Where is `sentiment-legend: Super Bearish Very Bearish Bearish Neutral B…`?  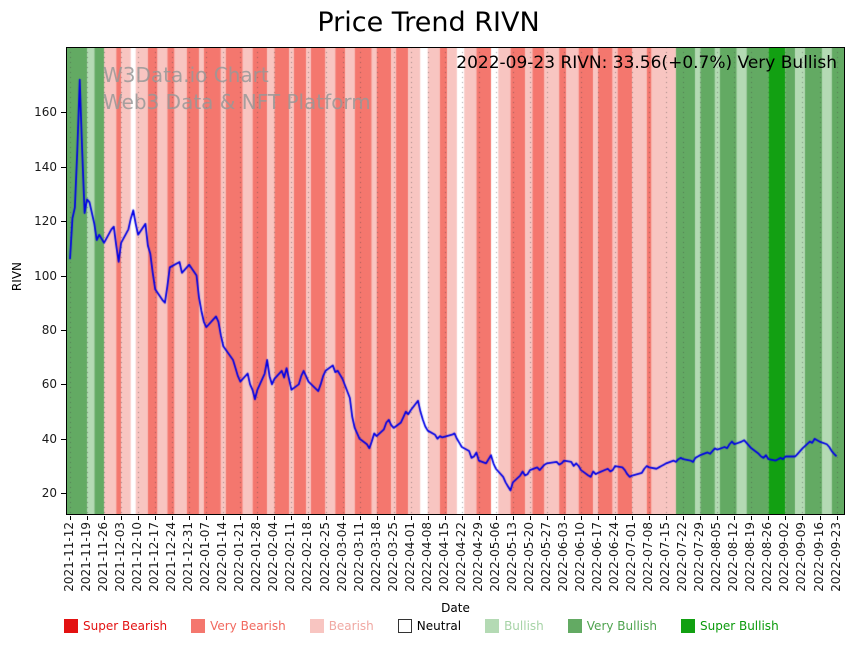 sentiment-legend: Super Bearish Very Bearish Bearish Neutral B… is located at coordinates (460, 626).